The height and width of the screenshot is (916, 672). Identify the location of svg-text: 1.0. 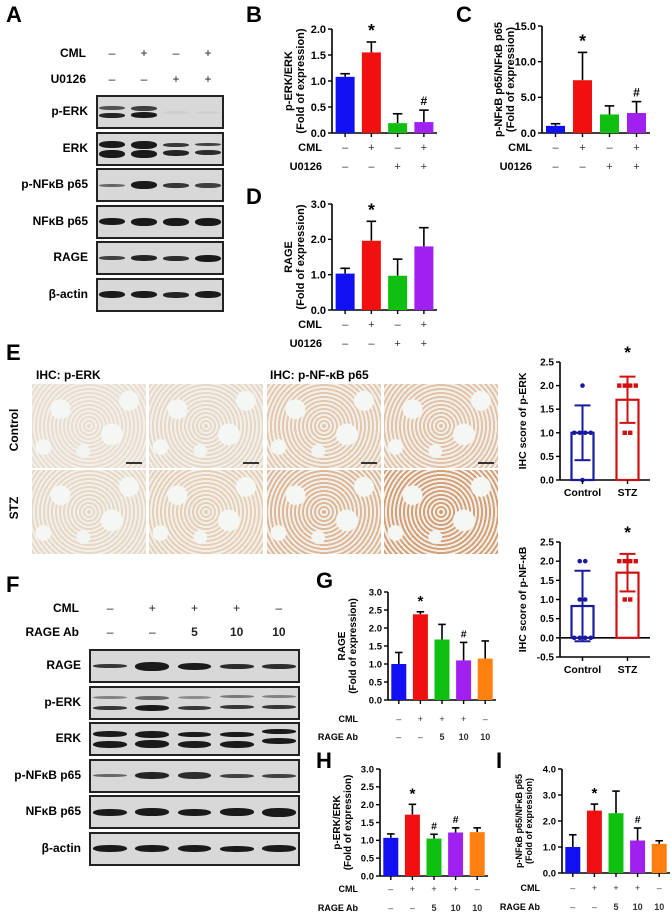
(318, 82).